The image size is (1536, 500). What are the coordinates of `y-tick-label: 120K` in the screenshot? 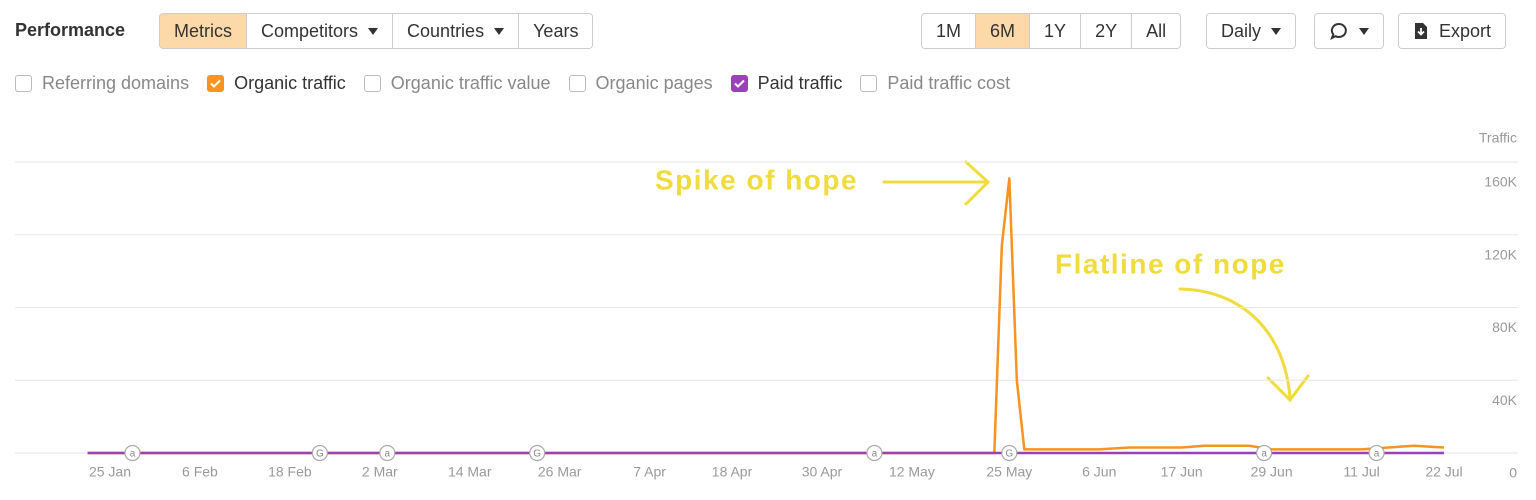 It's located at (1500, 254).